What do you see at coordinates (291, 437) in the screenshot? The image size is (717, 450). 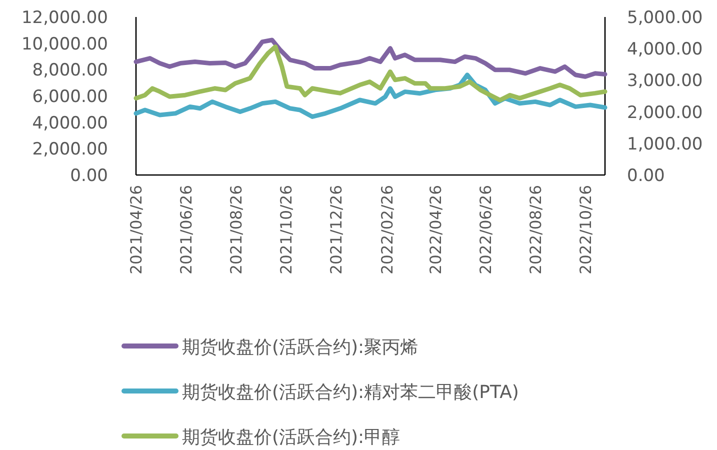 I see `legend-label: 期货收盘价(活跃合约):甲醇` at bounding box center [291, 437].